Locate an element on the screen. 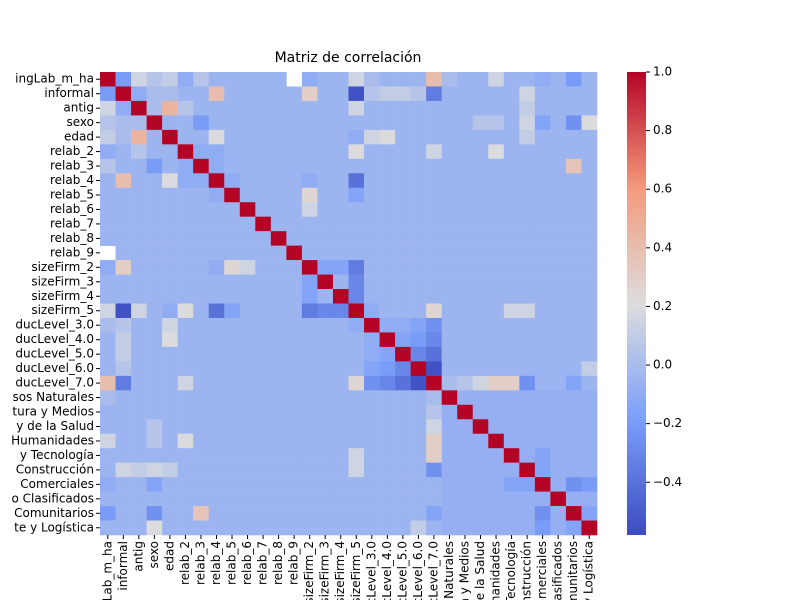 Image resolution: width=800 pixels, height=600 pixels. y-tick-label: relab_4 is located at coordinates (72, 180).